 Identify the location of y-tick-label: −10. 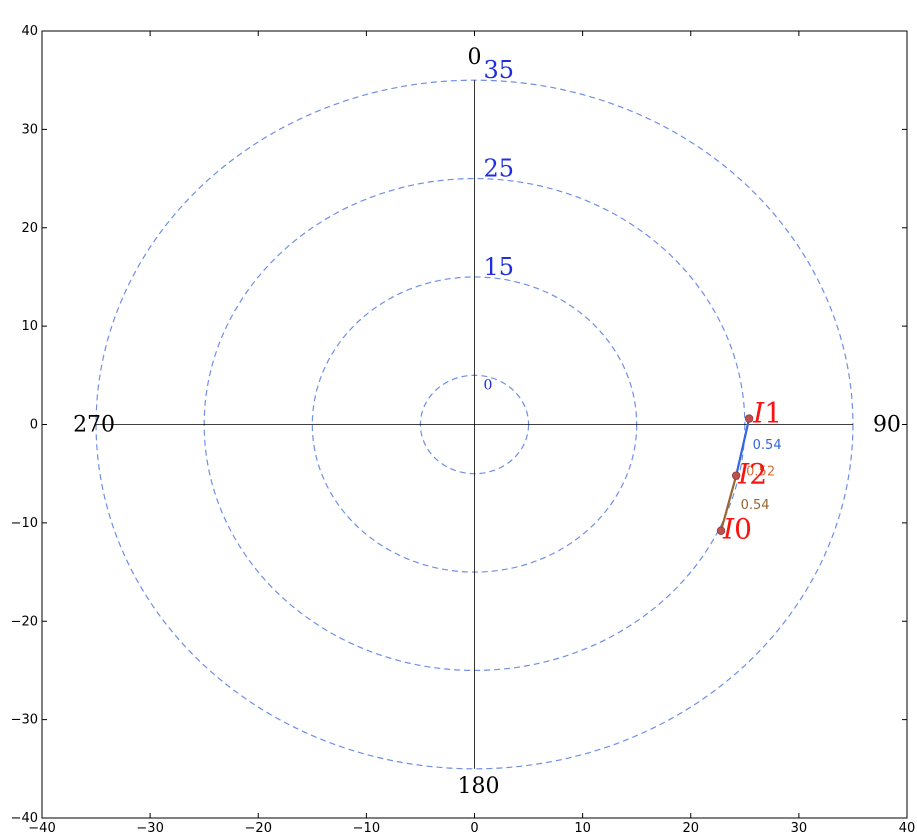
(24, 523).